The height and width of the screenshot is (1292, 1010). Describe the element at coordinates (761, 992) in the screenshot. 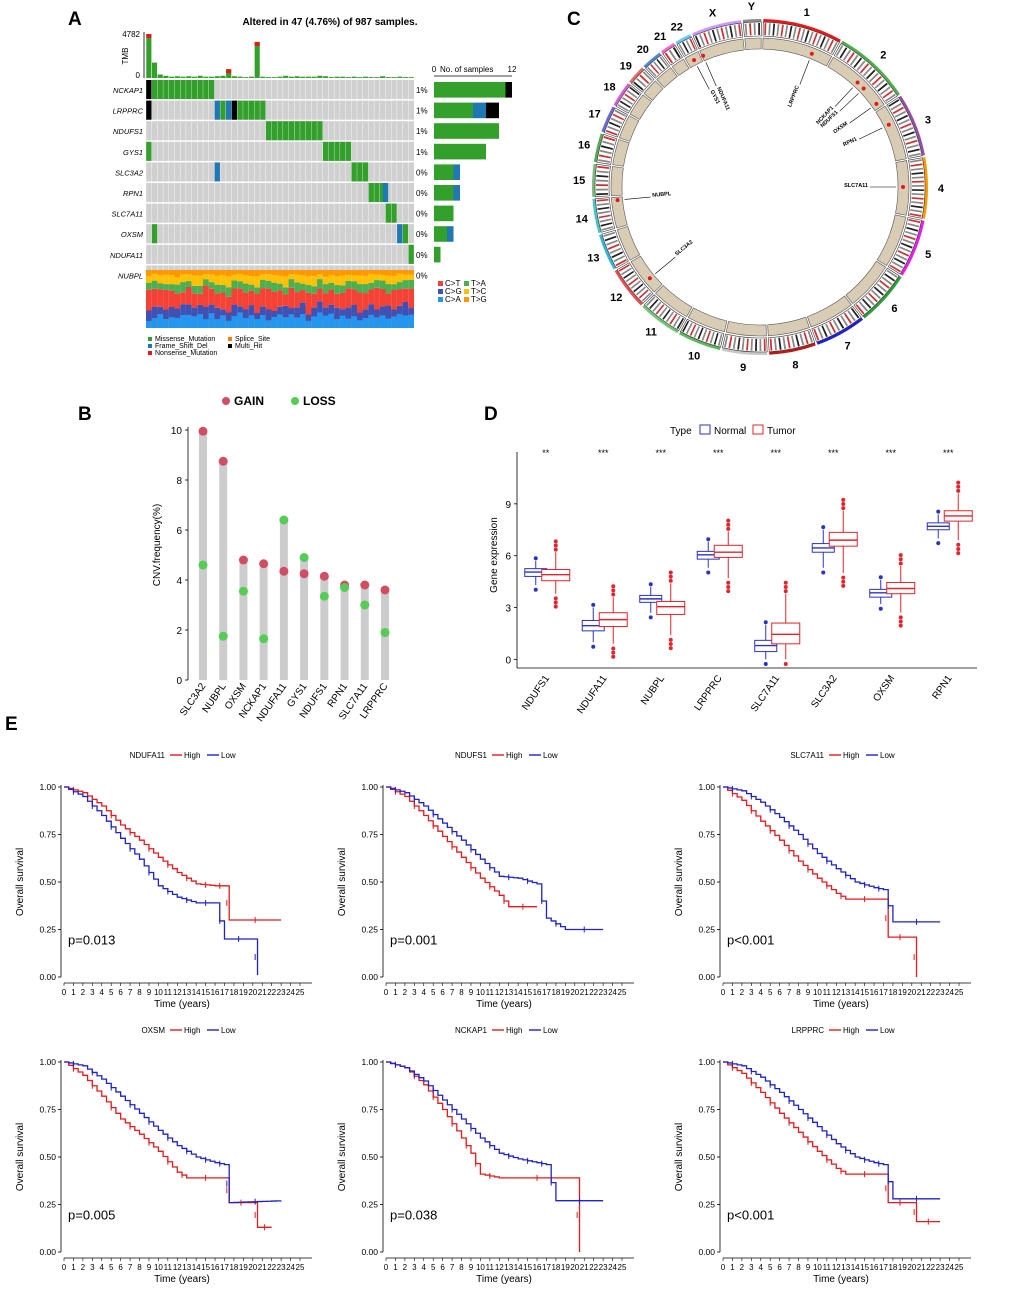

I see `survival-x-tick-label: 4` at that location.